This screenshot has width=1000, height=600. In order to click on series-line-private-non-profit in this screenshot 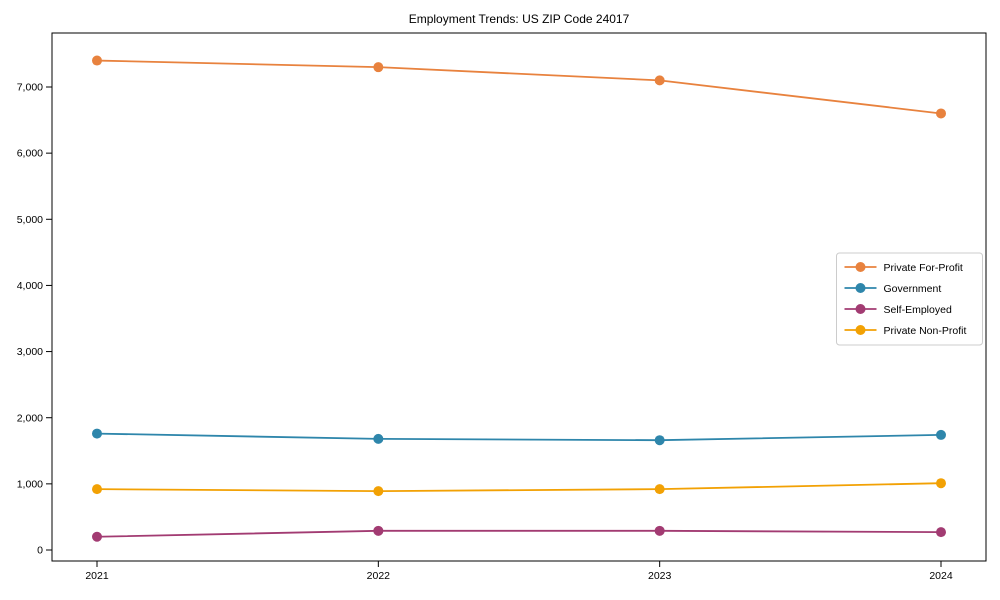, I will do `click(519, 487)`.